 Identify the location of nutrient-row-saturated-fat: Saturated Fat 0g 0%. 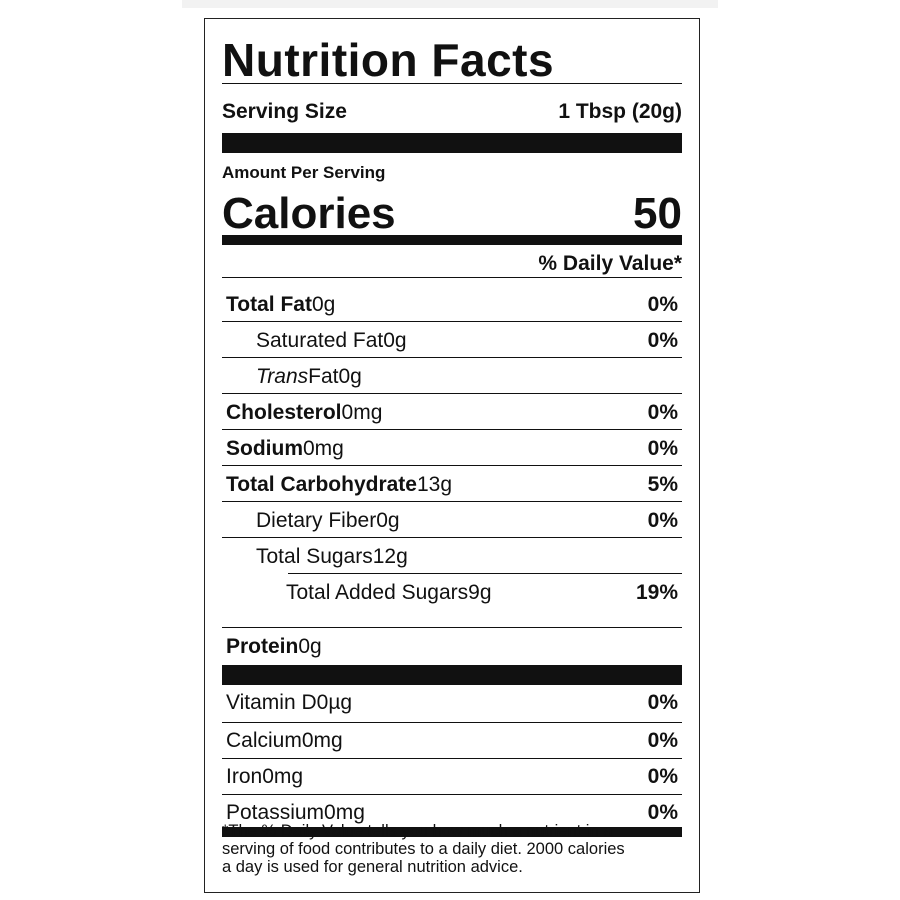
(452, 341).